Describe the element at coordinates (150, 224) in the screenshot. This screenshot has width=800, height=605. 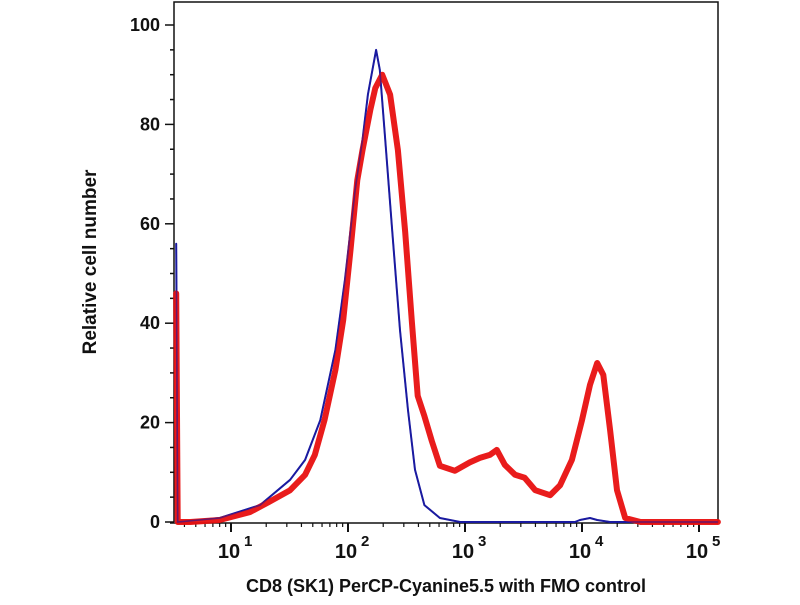
I see `y-tick-label: 60` at that location.